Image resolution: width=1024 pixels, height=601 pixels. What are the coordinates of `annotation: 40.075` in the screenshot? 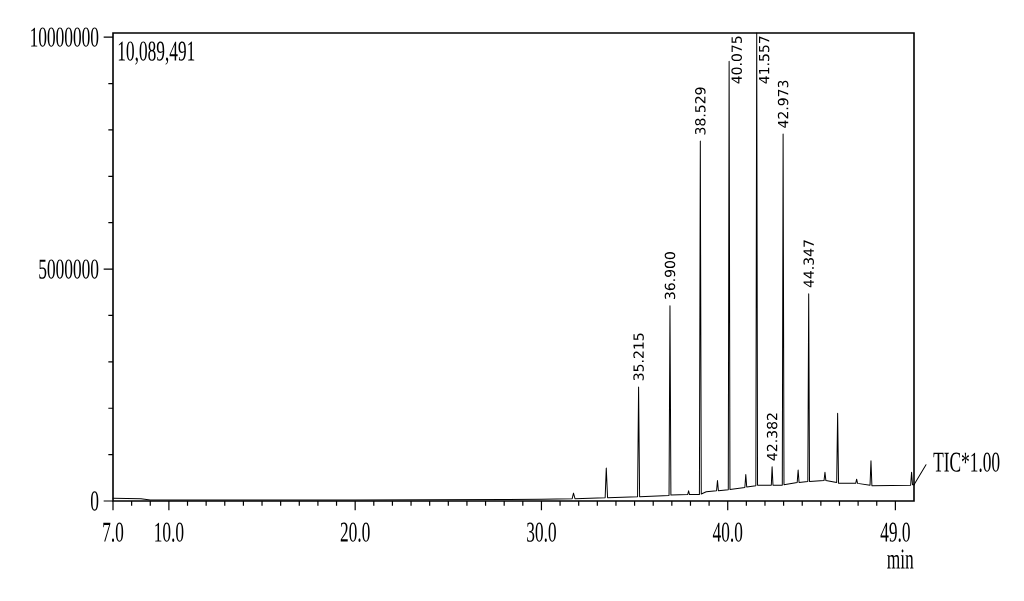 It's located at (736, 60).